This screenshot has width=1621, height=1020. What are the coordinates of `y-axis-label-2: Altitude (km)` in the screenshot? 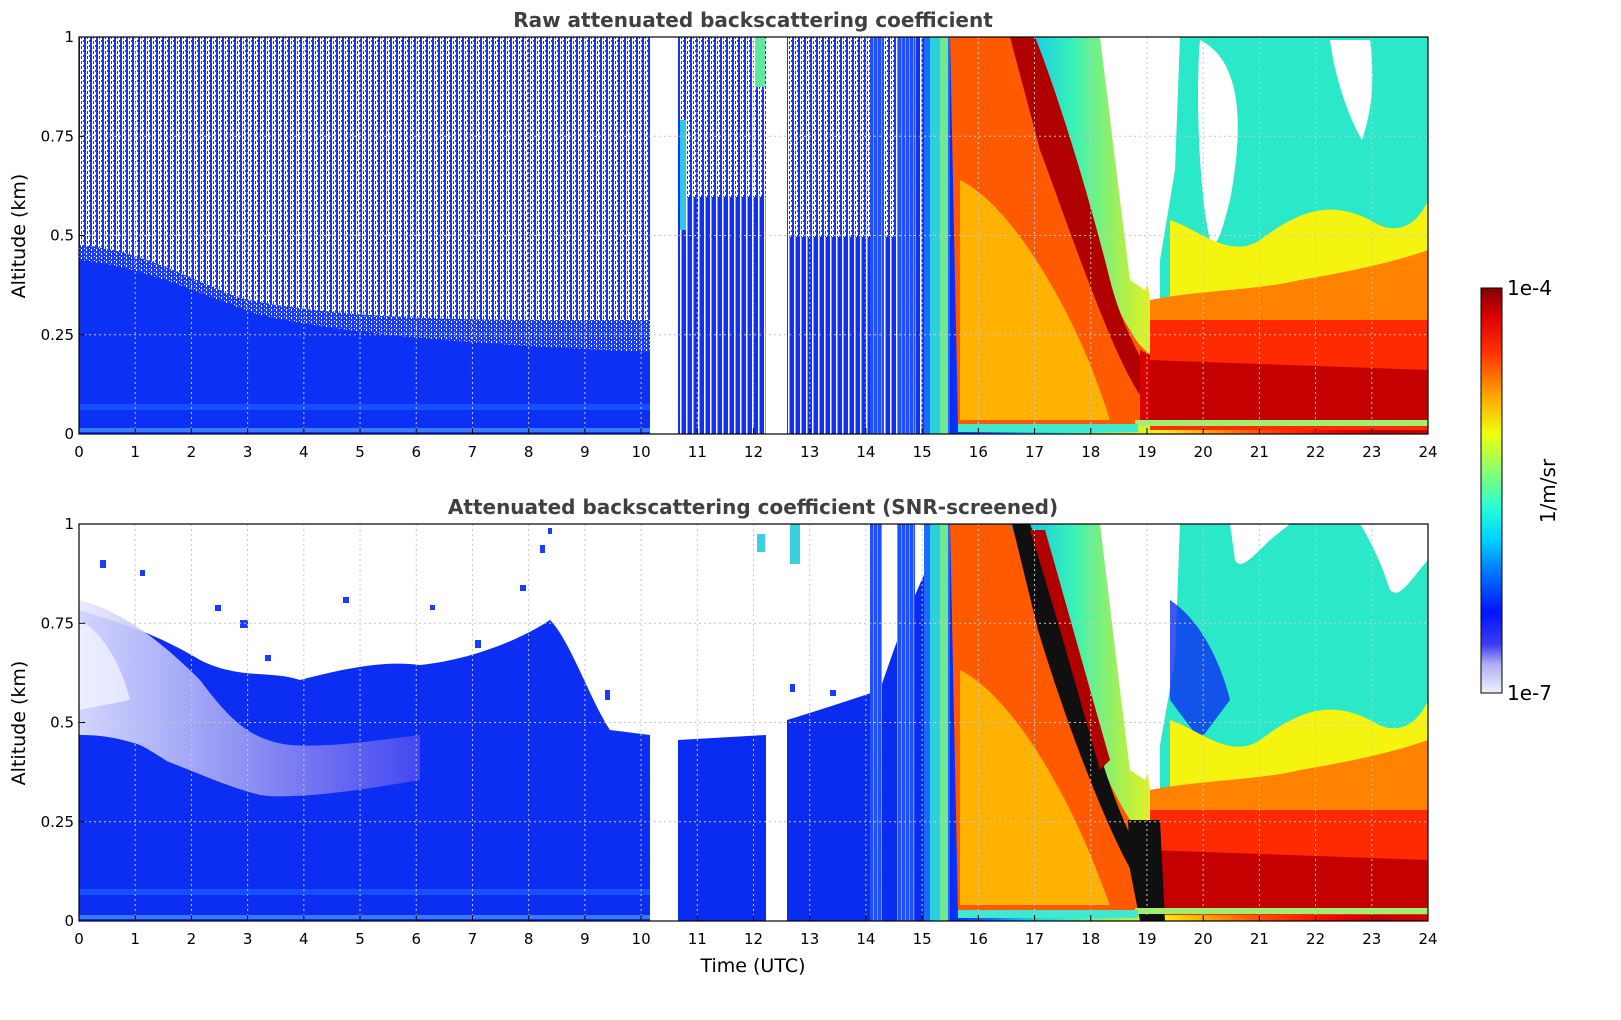 It's located at (19, 723).